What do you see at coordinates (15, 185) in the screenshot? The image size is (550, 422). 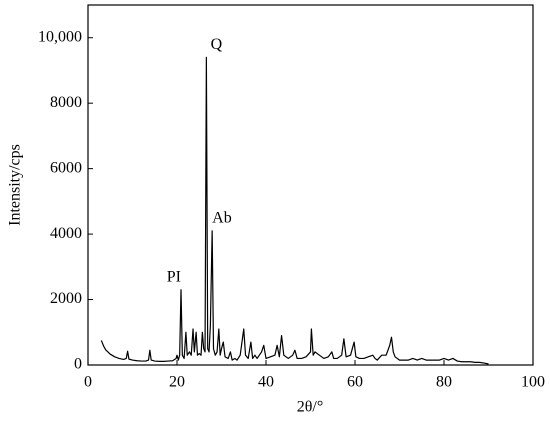 I see `y-axis-label: Intensity/cps` at bounding box center [15, 185].